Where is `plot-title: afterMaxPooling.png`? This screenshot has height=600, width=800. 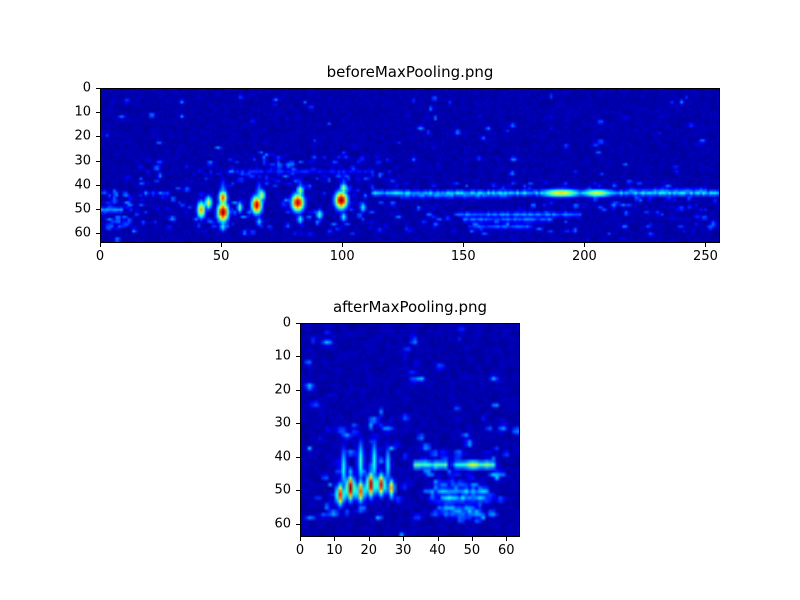 plot-title: afterMaxPooling.png is located at coordinates (410, 307).